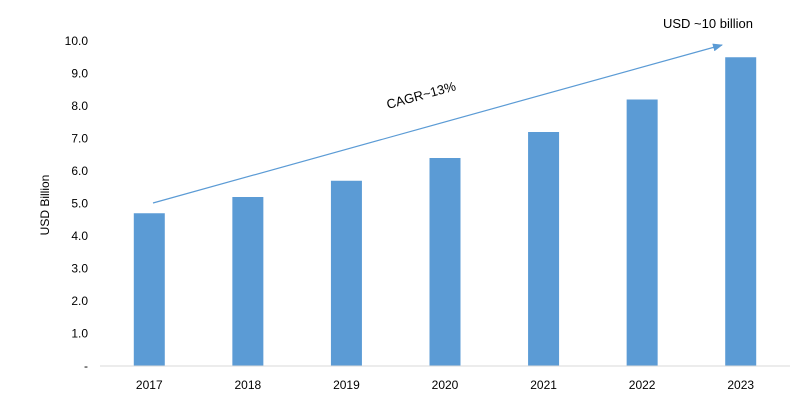  Describe the element at coordinates (79, 139) in the screenshot. I see `y-tick-label: 7.0` at that location.